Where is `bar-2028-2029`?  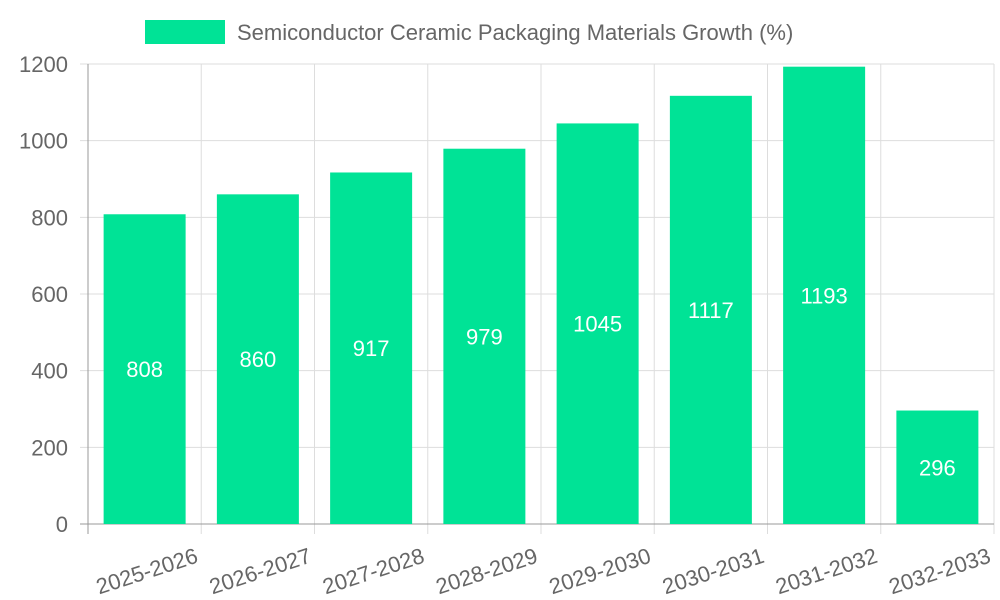 bar-2028-2029 is located at coordinates (484, 336).